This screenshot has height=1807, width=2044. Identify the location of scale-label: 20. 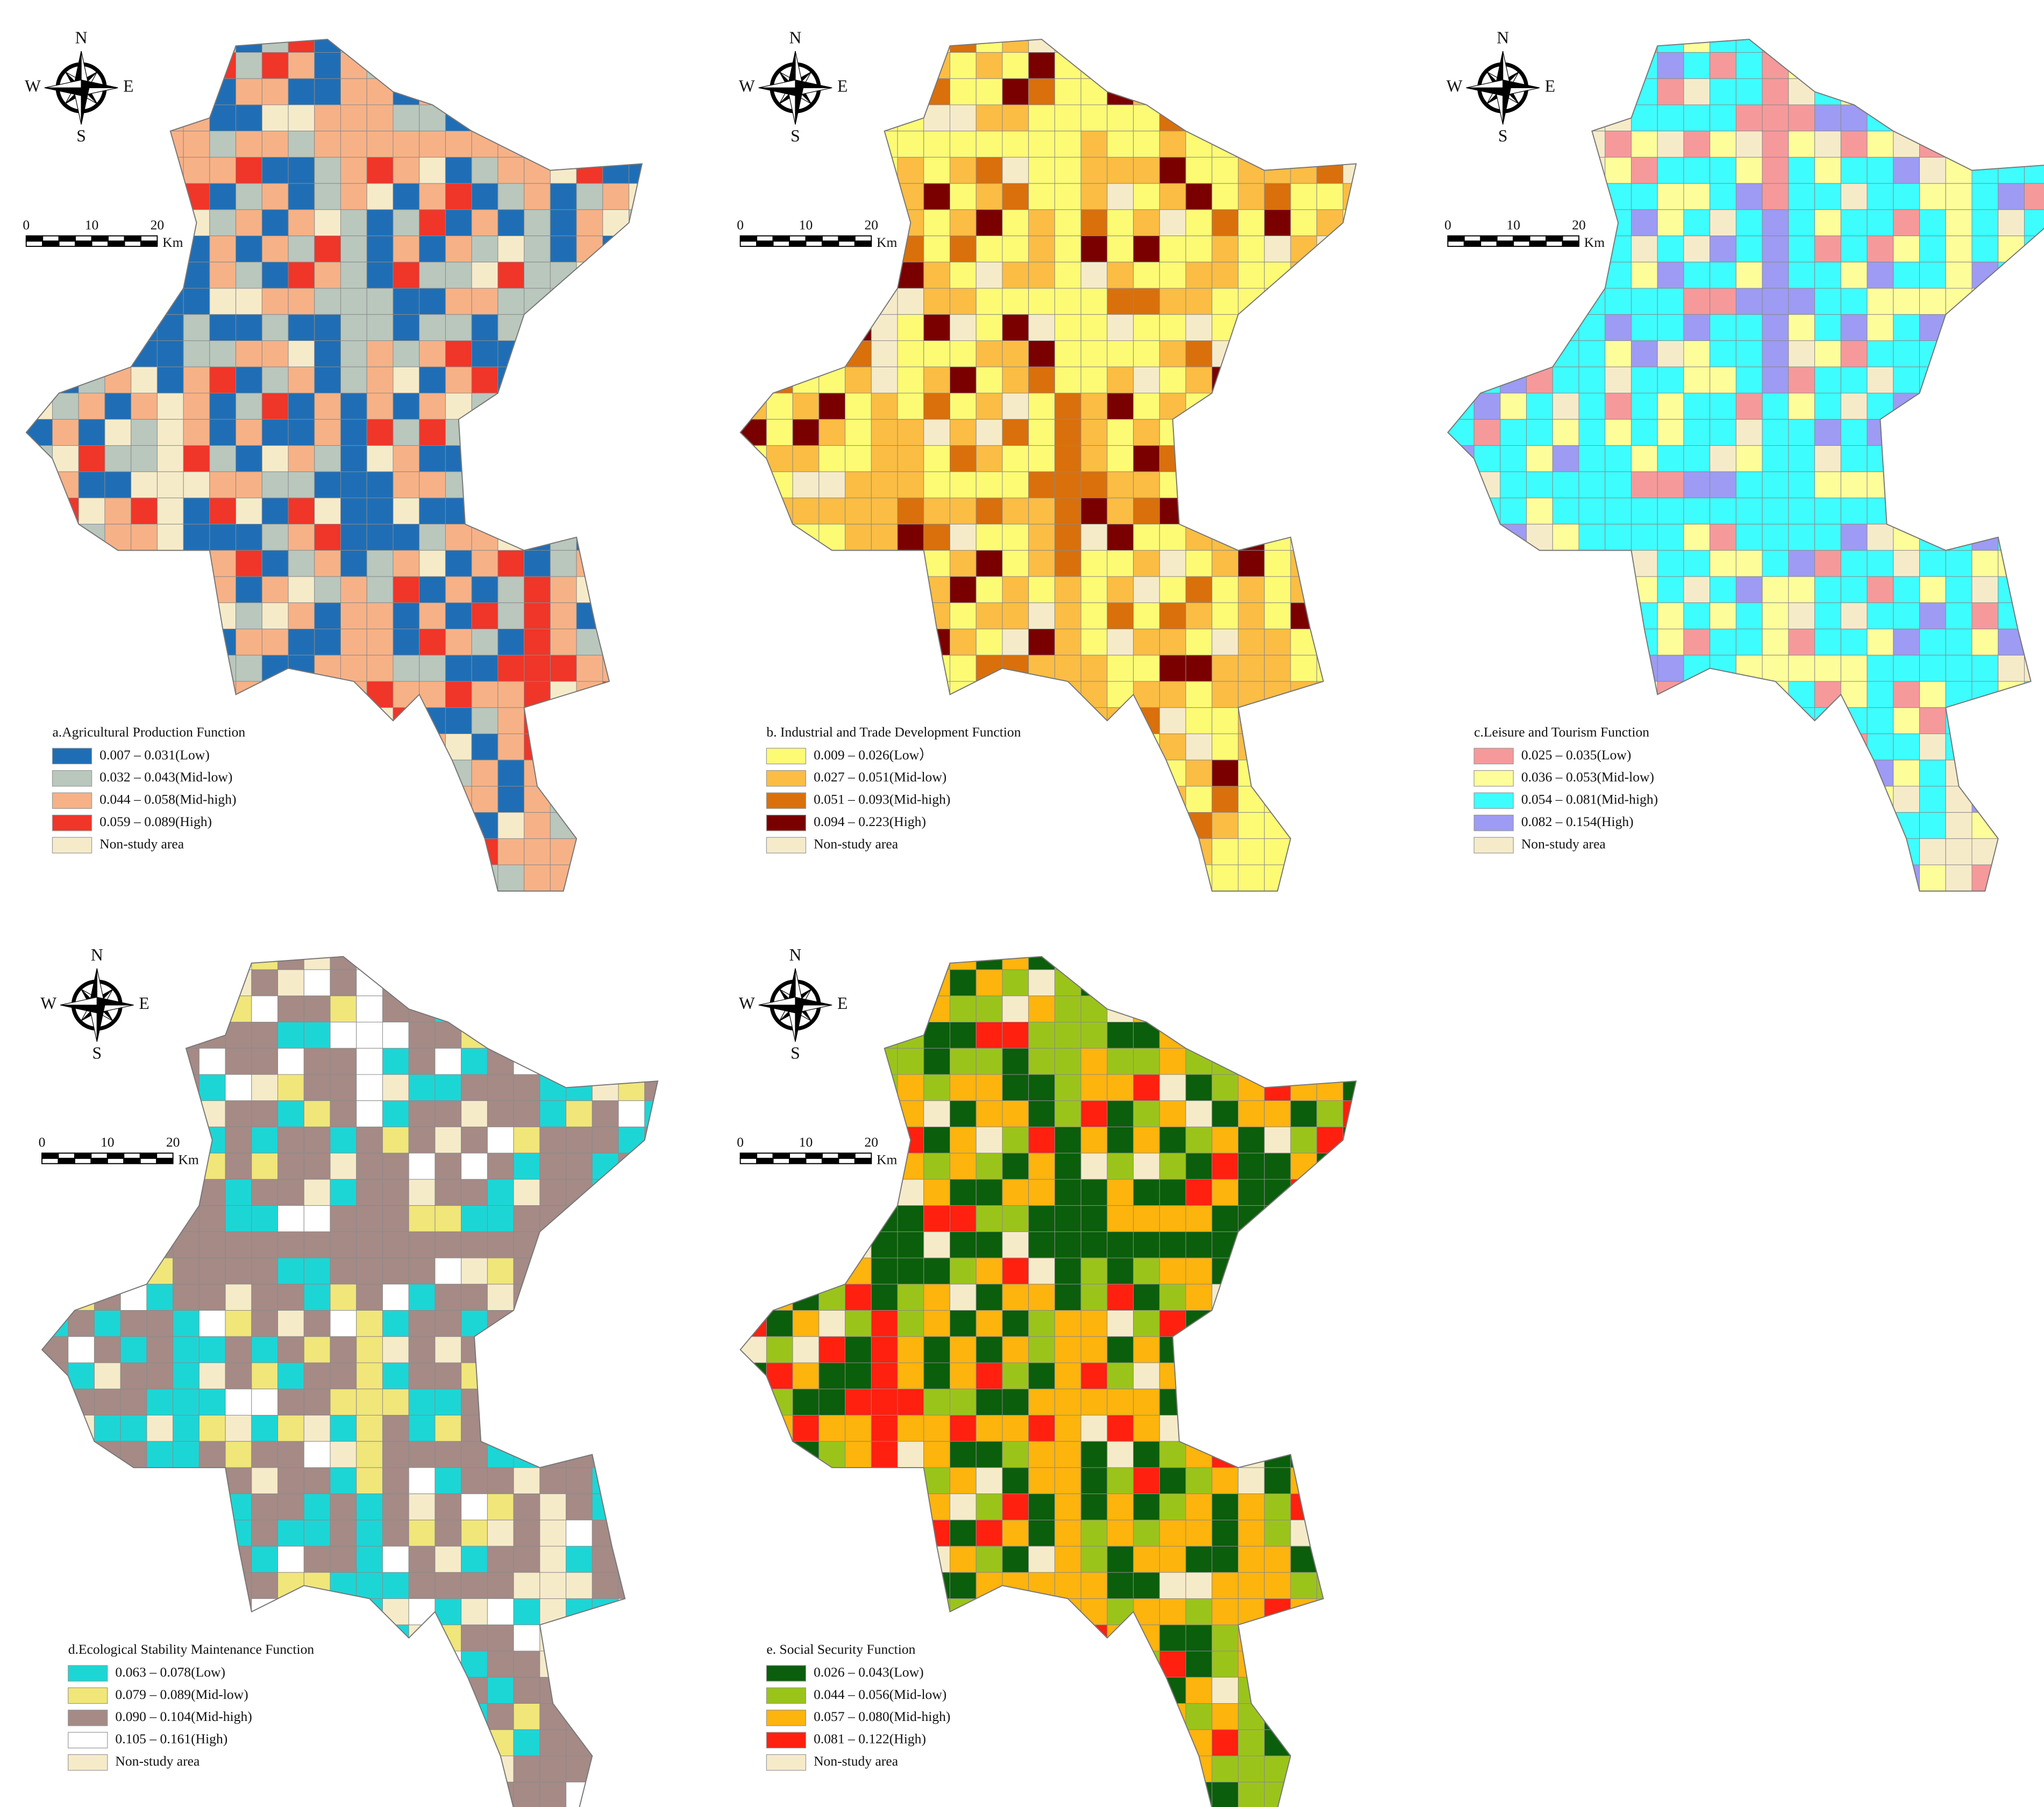
(872, 224).